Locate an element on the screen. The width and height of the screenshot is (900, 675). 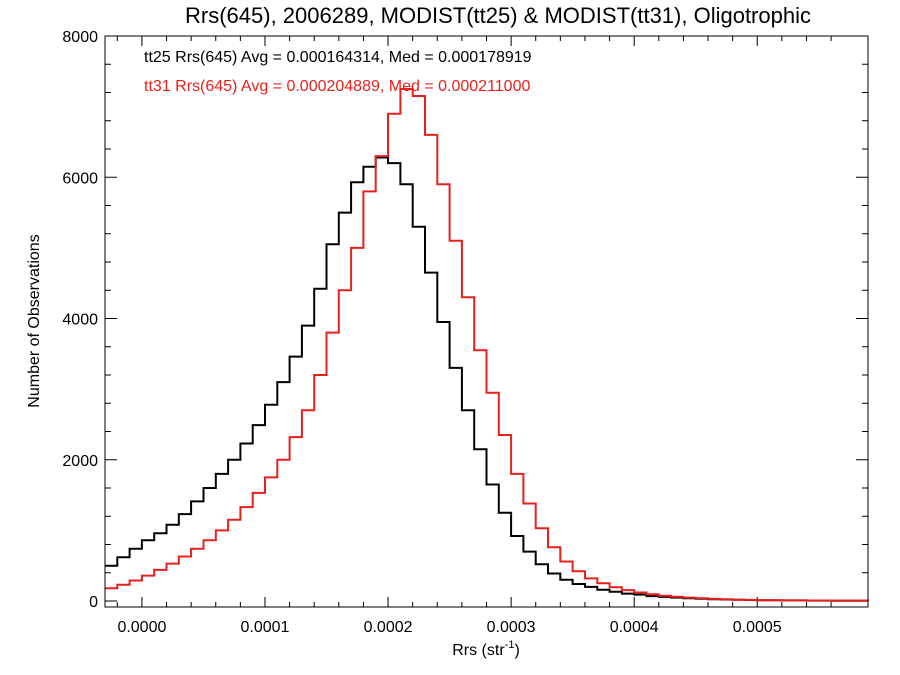
x-axis-label: Rrs (str-1) is located at coordinates (486, 649).